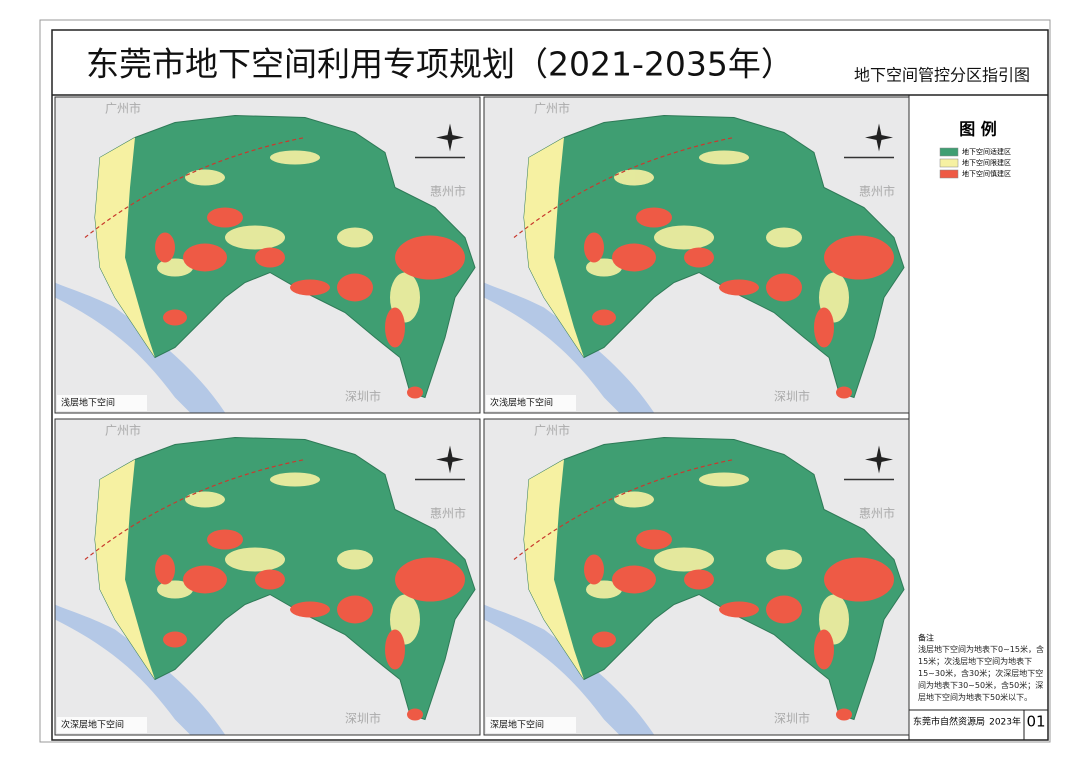 This screenshot has height=764, width=1080. I want to click on title: 东莞市地下空间利用专项规划（2021-2035年）, so click(440, 64).